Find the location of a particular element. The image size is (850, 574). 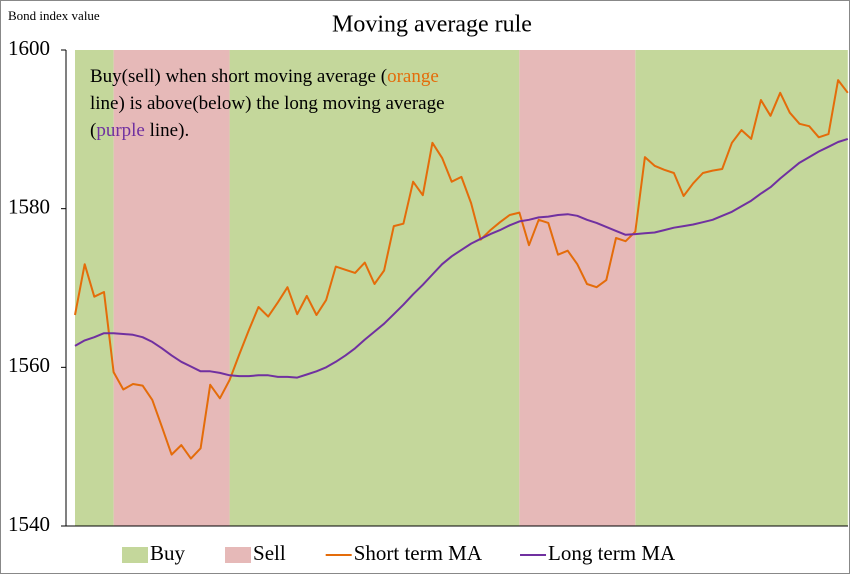

y-tick-label: 1540 is located at coordinates (29, 524).